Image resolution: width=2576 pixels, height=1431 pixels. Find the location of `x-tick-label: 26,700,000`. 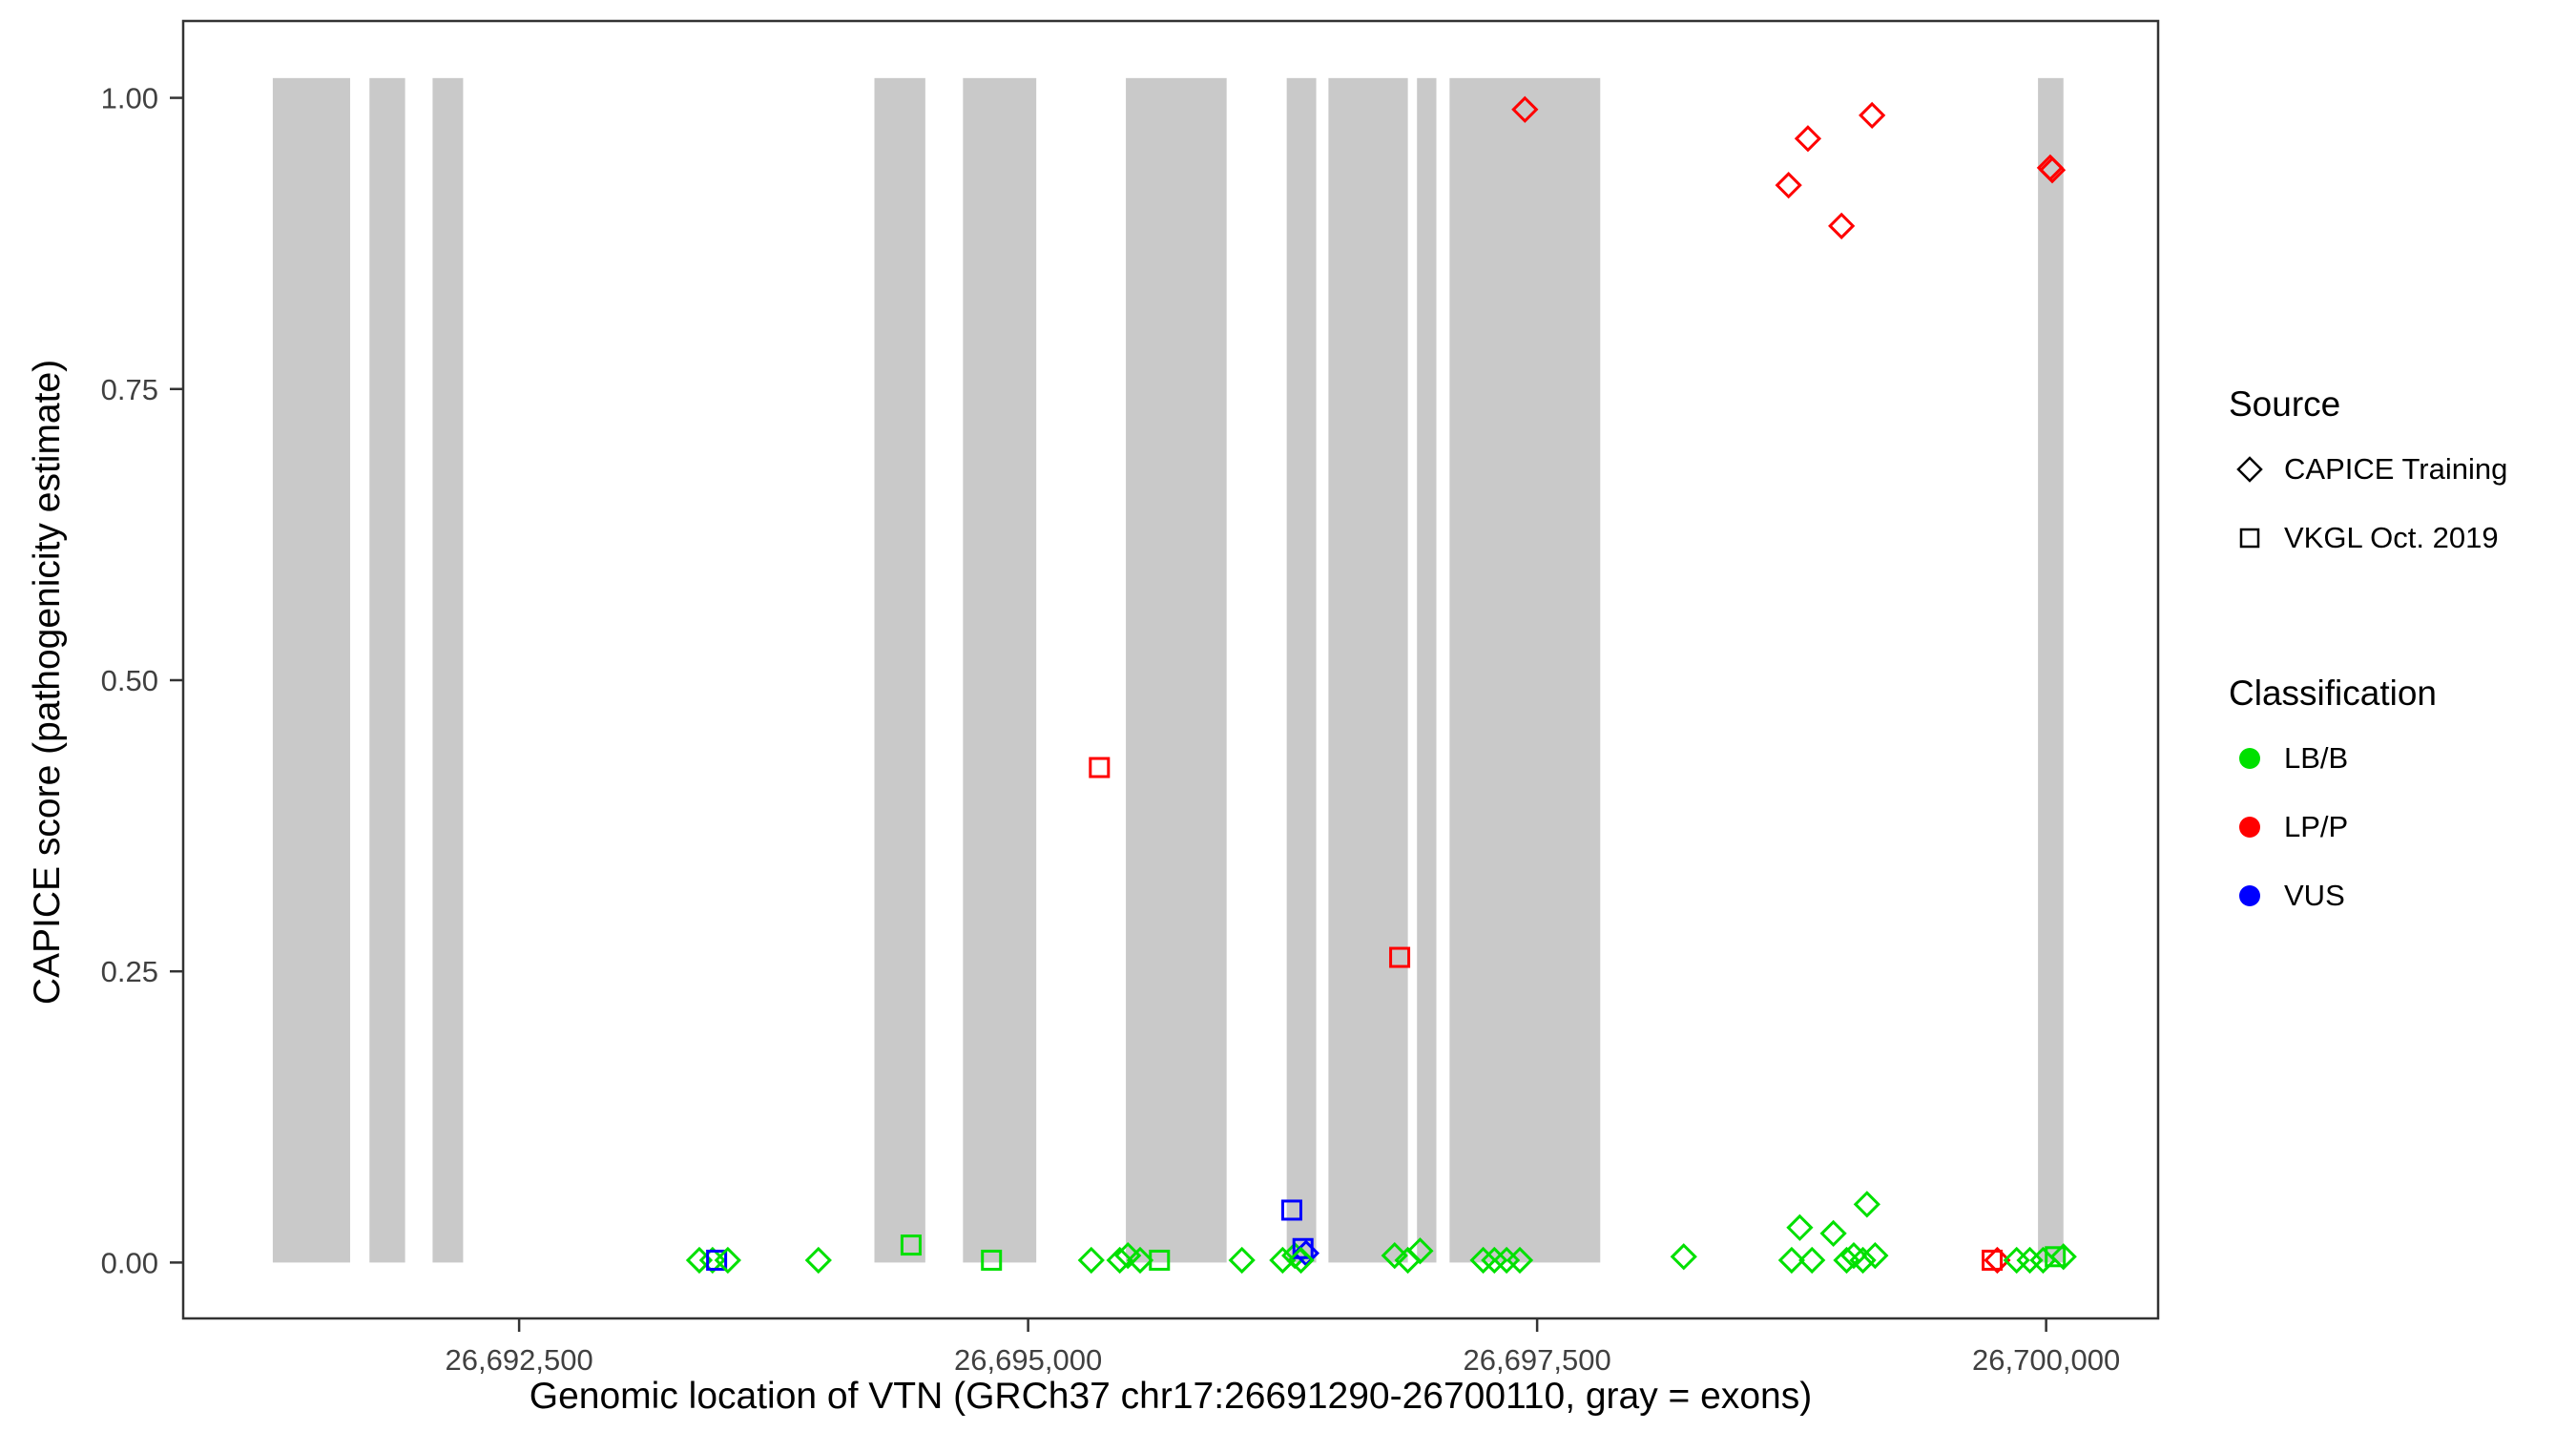

x-tick-label: 26,700,000 is located at coordinates (2046, 1360).